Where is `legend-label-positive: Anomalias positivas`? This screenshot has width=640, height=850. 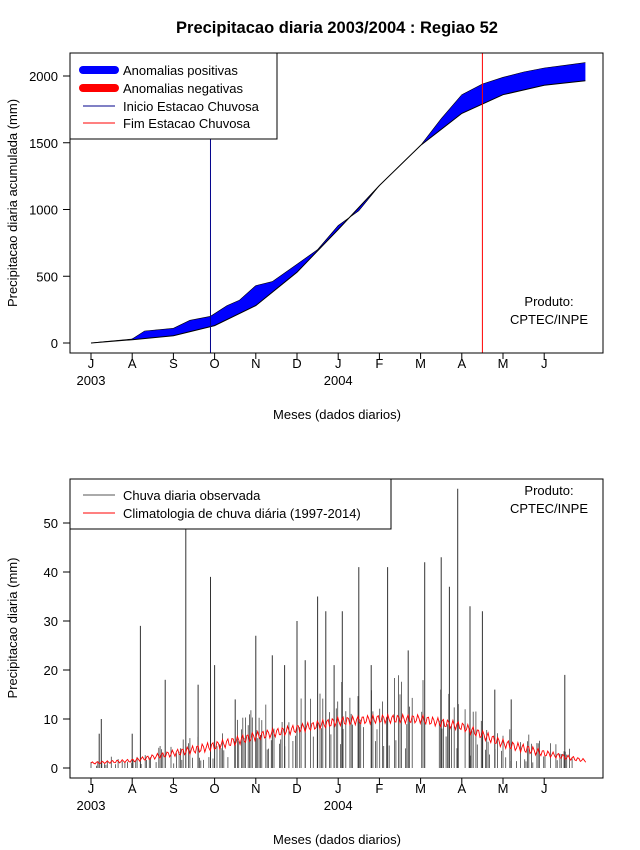 legend-label-positive: Anomalias positivas is located at coordinates (180, 70).